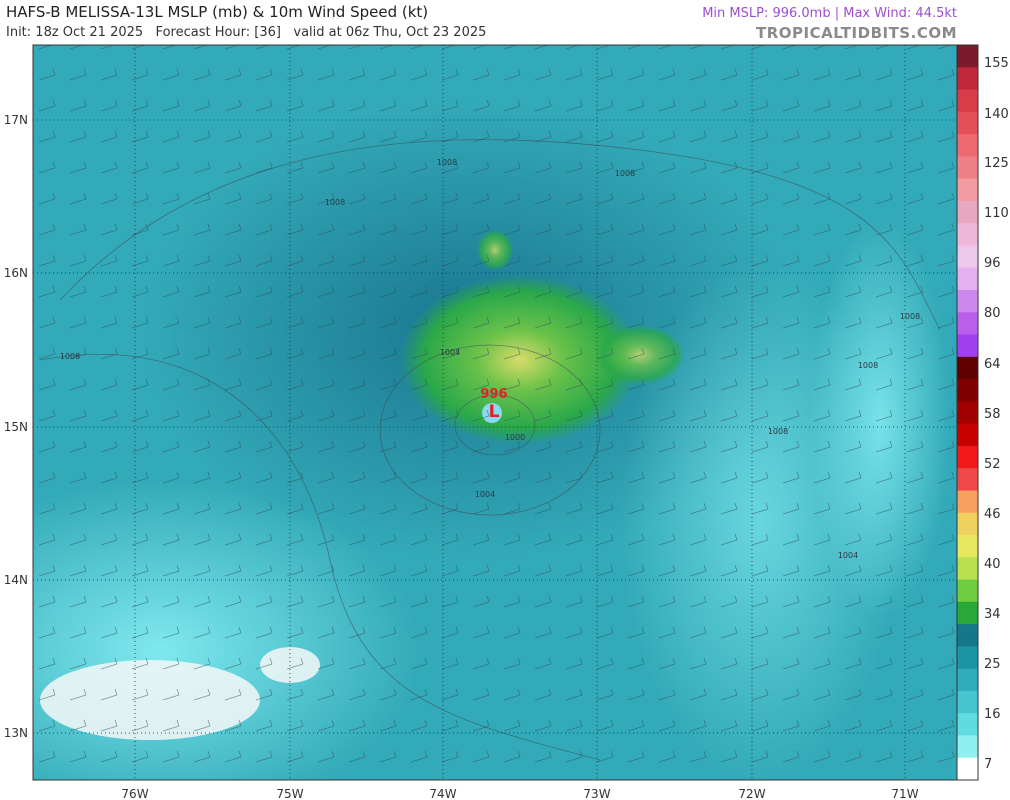 This screenshot has width=1010, height=800. I want to click on colorbar-label: 96, so click(992, 263).